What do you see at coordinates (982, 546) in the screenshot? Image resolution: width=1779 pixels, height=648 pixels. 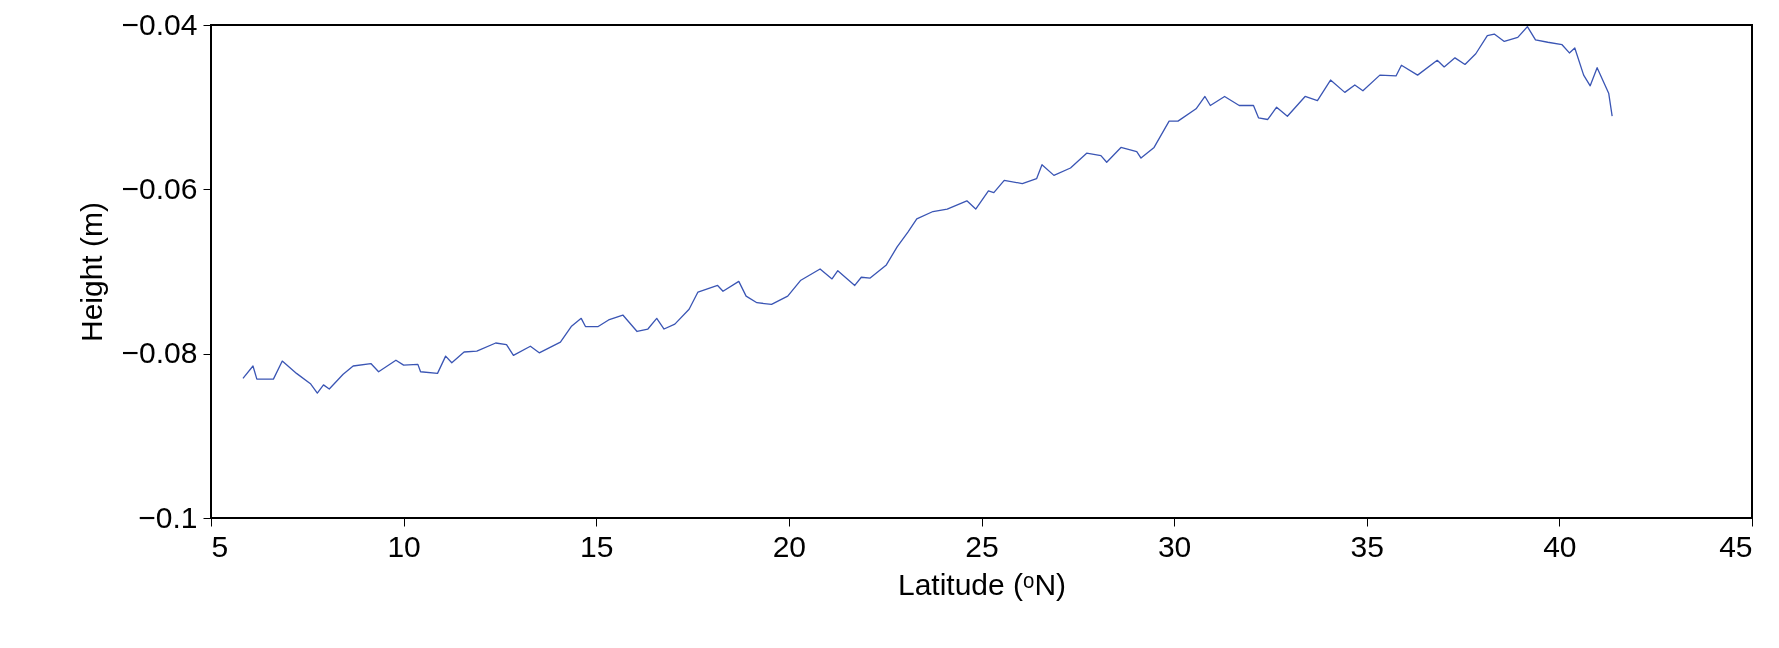 I see `x-tick-label: 25` at bounding box center [982, 546].